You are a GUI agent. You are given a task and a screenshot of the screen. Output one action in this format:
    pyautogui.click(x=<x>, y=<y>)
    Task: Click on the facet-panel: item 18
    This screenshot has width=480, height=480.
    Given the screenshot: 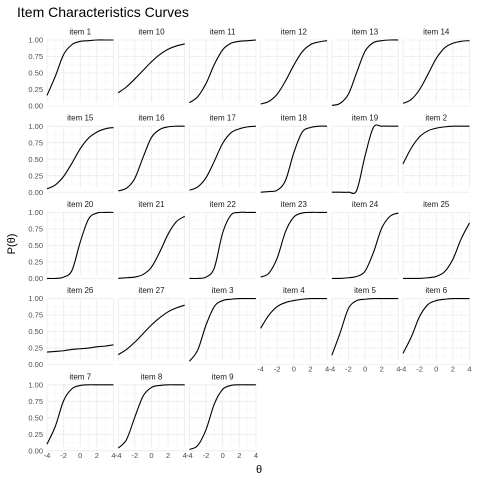 What is the action you would take?
    pyautogui.click(x=294, y=153)
    